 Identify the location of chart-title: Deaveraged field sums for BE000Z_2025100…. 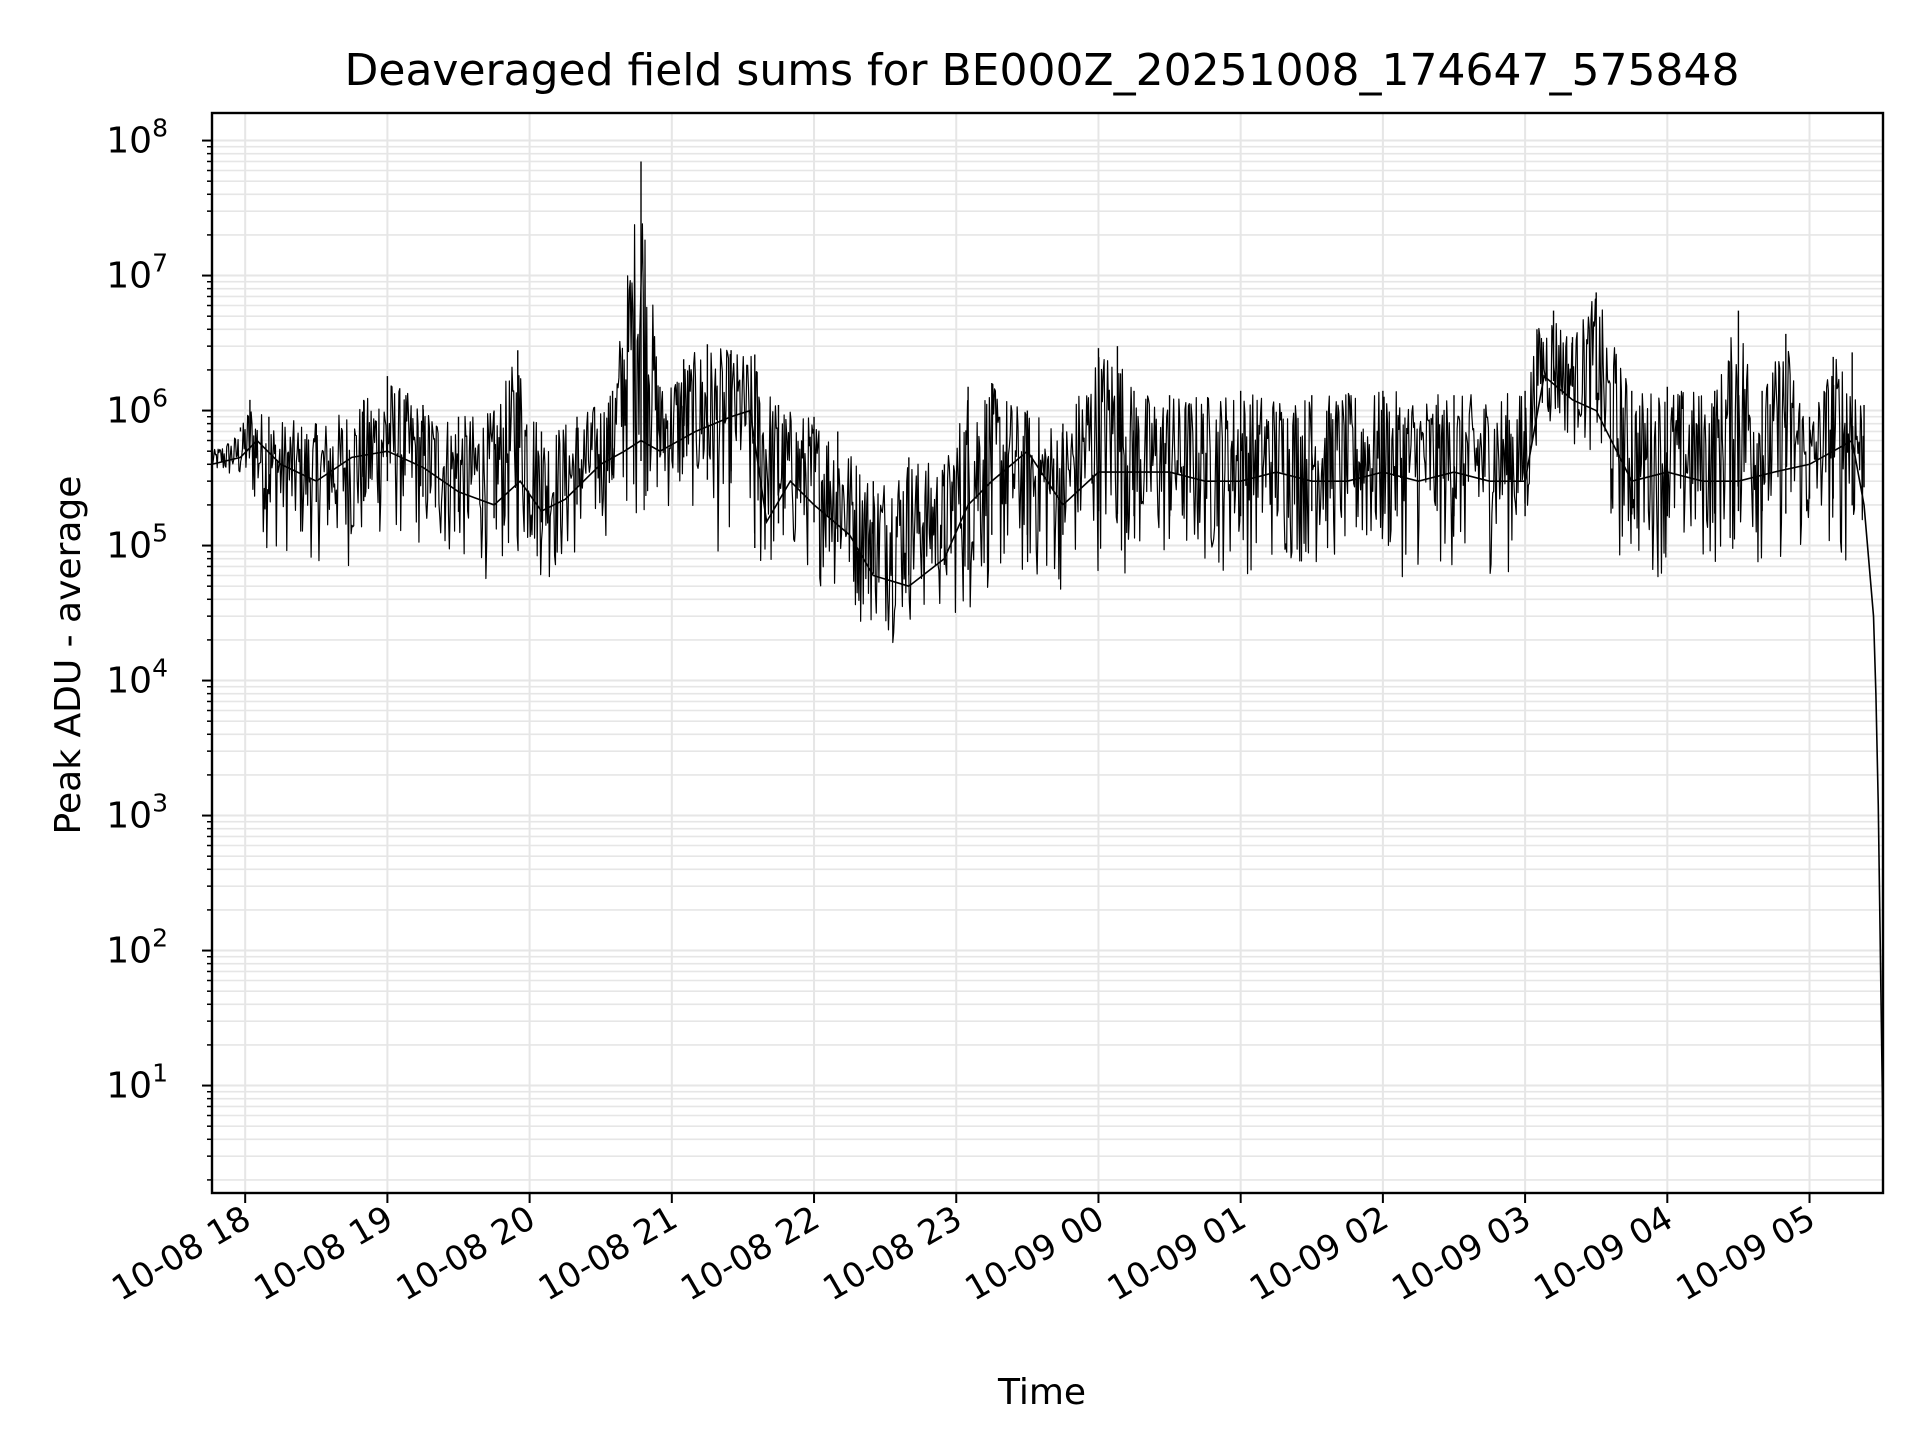
(1042, 70).